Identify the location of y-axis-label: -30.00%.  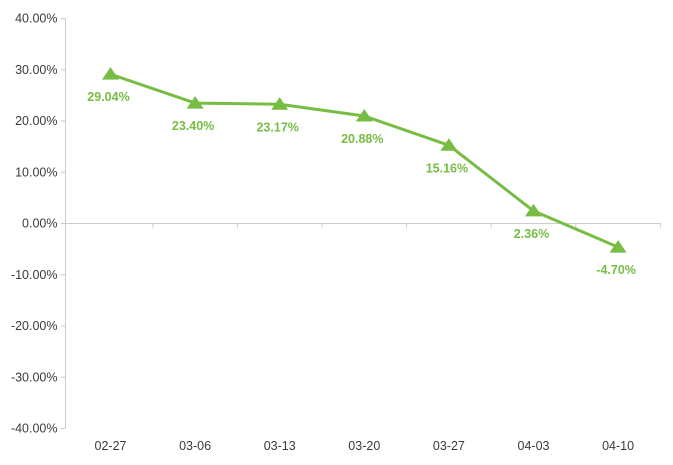
(34, 377).